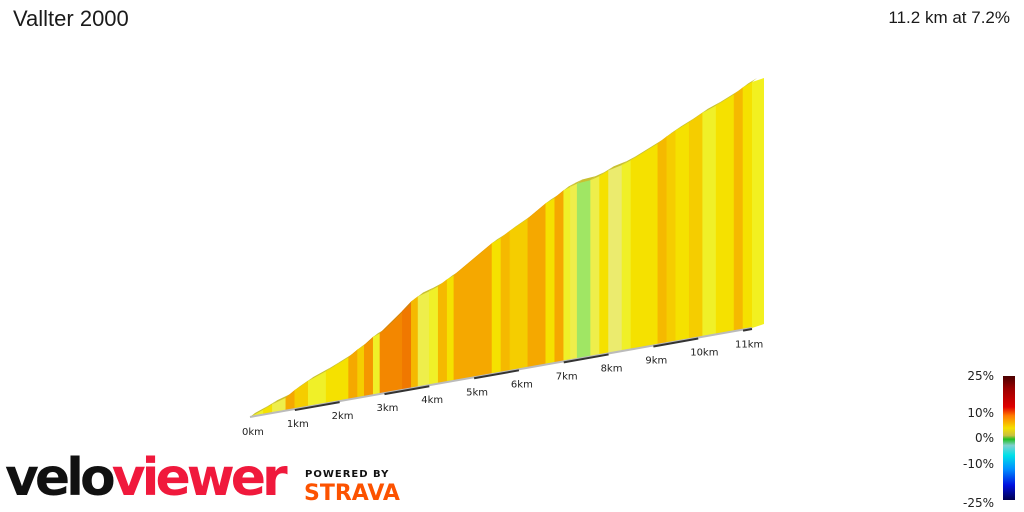 The width and height of the screenshot is (1024, 512). Describe the element at coordinates (352, 493) in the screenshot. I see `strava-logo: STRAVA` at that location.